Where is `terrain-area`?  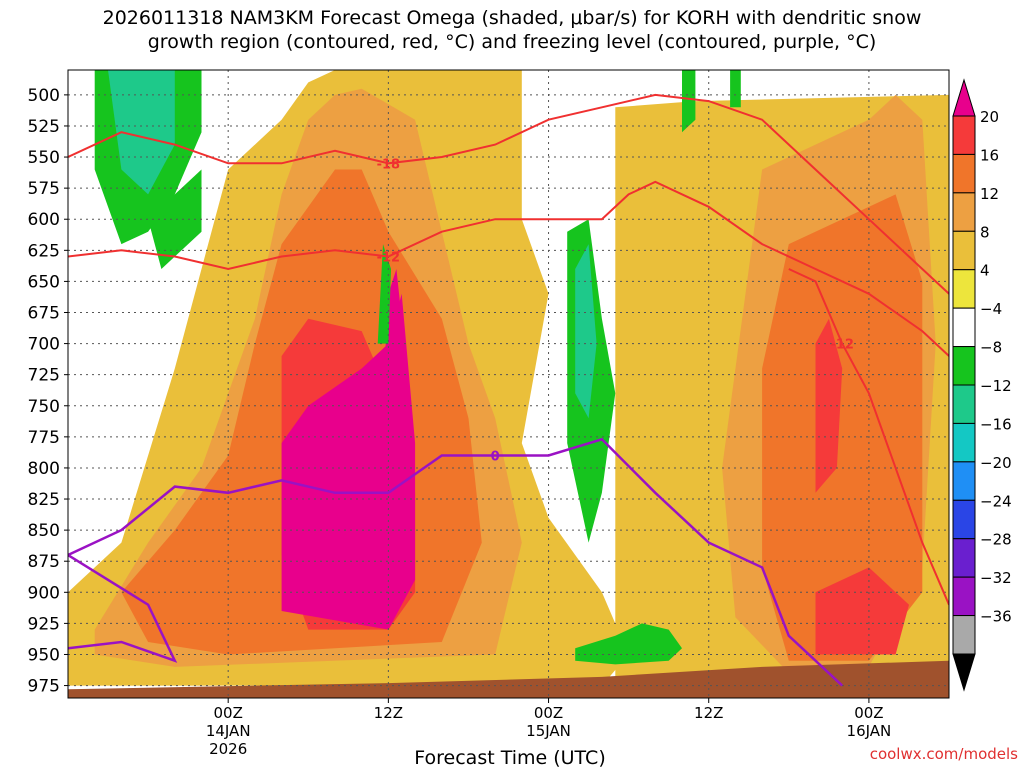 terrain-area is located at coordinates (508, 679).